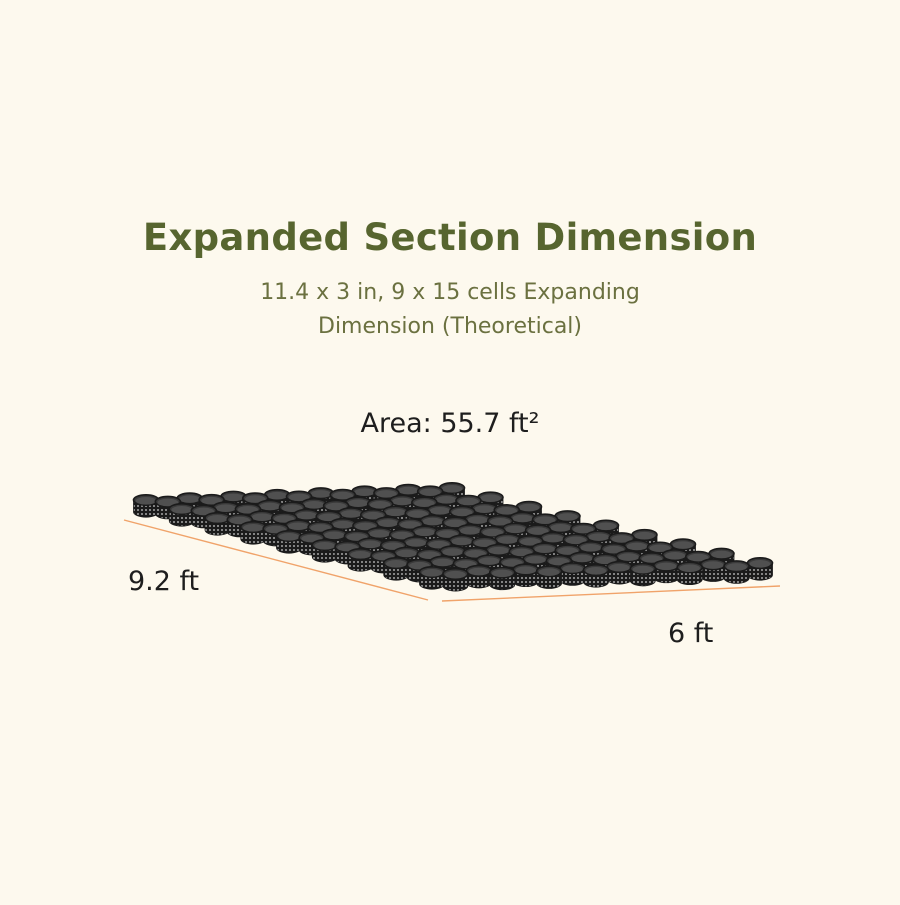  I want to click on depth-dimension-label: 9.2 ft, so click(164, 581).